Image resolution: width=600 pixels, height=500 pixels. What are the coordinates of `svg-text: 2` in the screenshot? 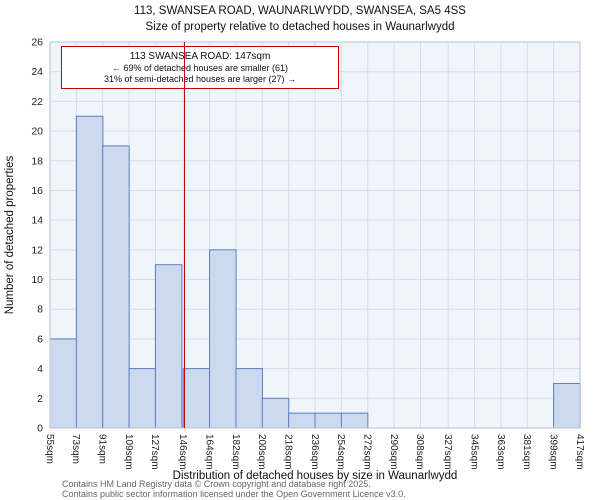 It's located at (40, 399).